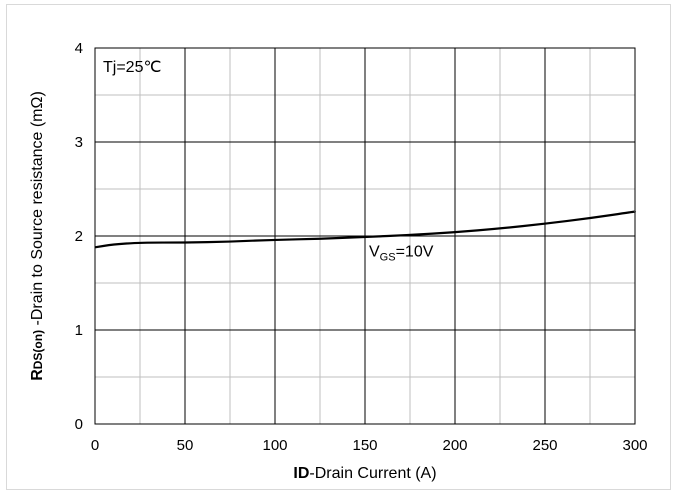 The image size is (677, 495). Describe the element at coordinates (37, 375) in the screenshot. I see `y-axis-title-bold: R` at that location.